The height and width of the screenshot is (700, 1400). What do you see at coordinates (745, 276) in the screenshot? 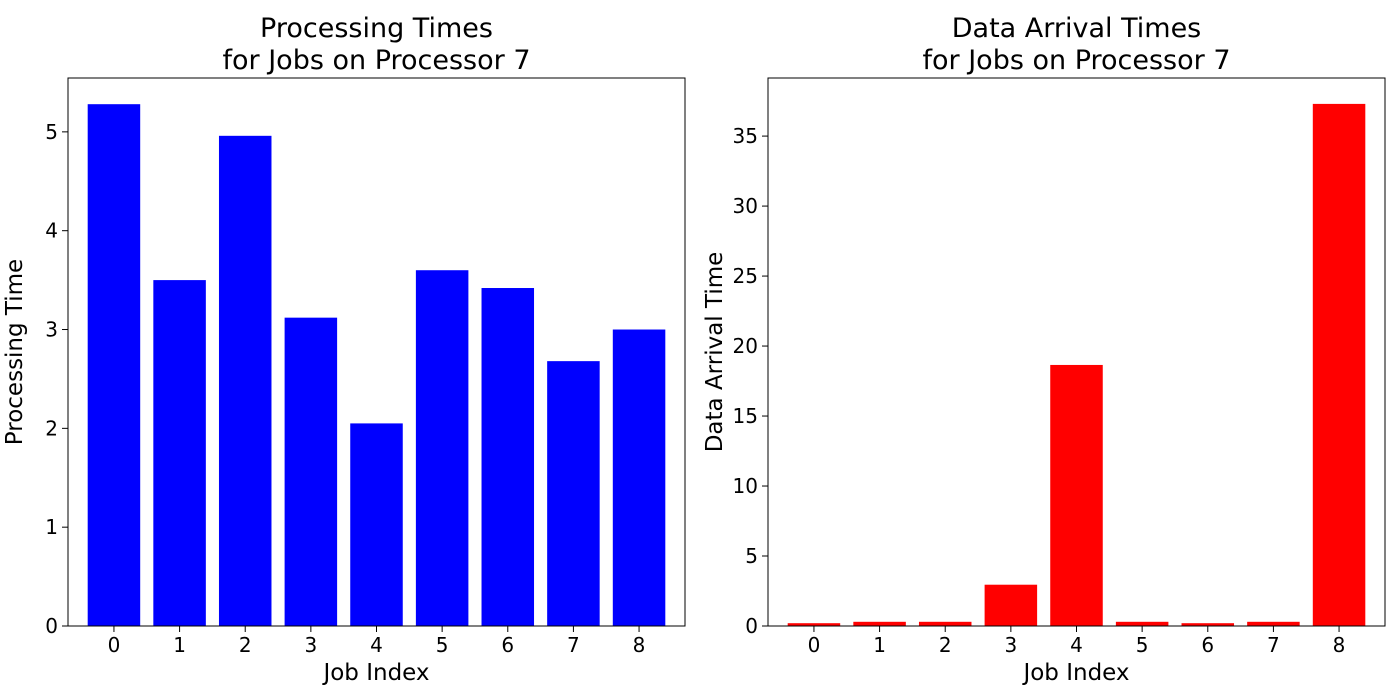
I see `y-tick-label: 25` at bounding box center [745, 276].